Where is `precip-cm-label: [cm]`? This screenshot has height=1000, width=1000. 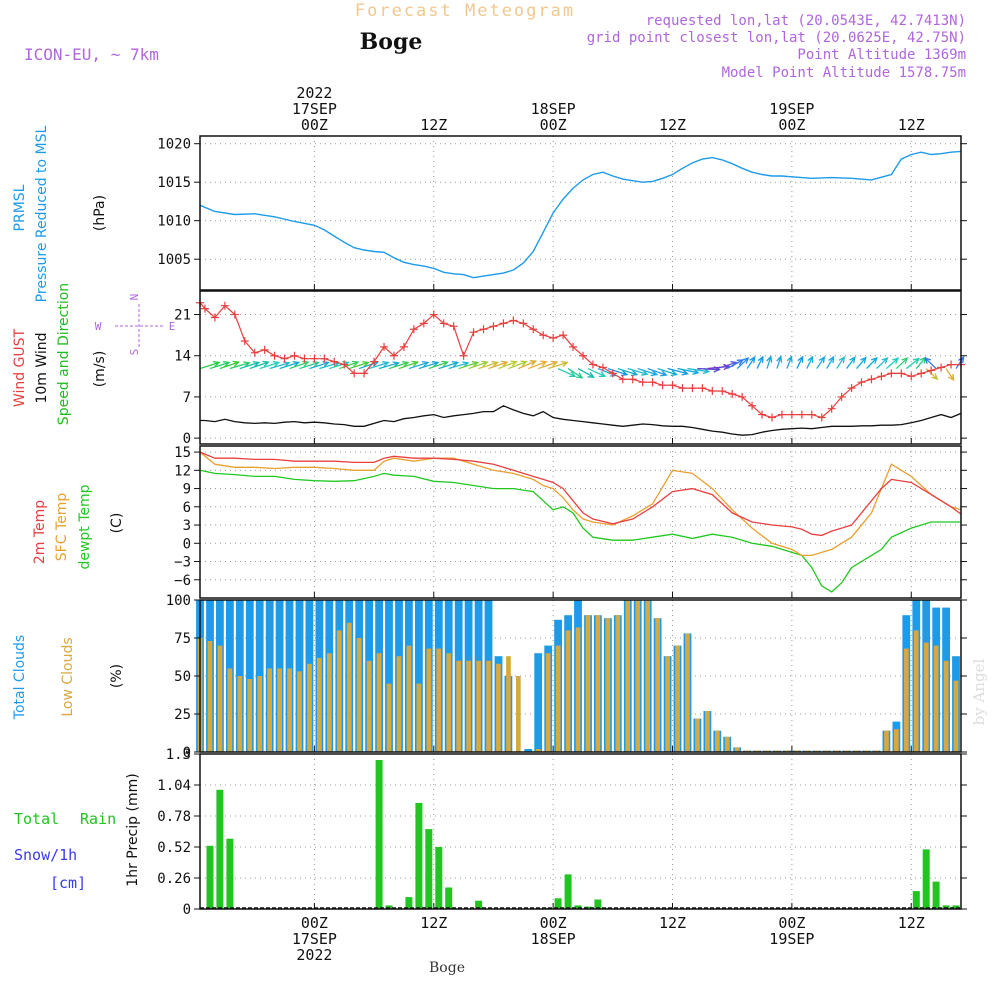
precip-cm-label: [cm] is located at coordinates (68, 883).